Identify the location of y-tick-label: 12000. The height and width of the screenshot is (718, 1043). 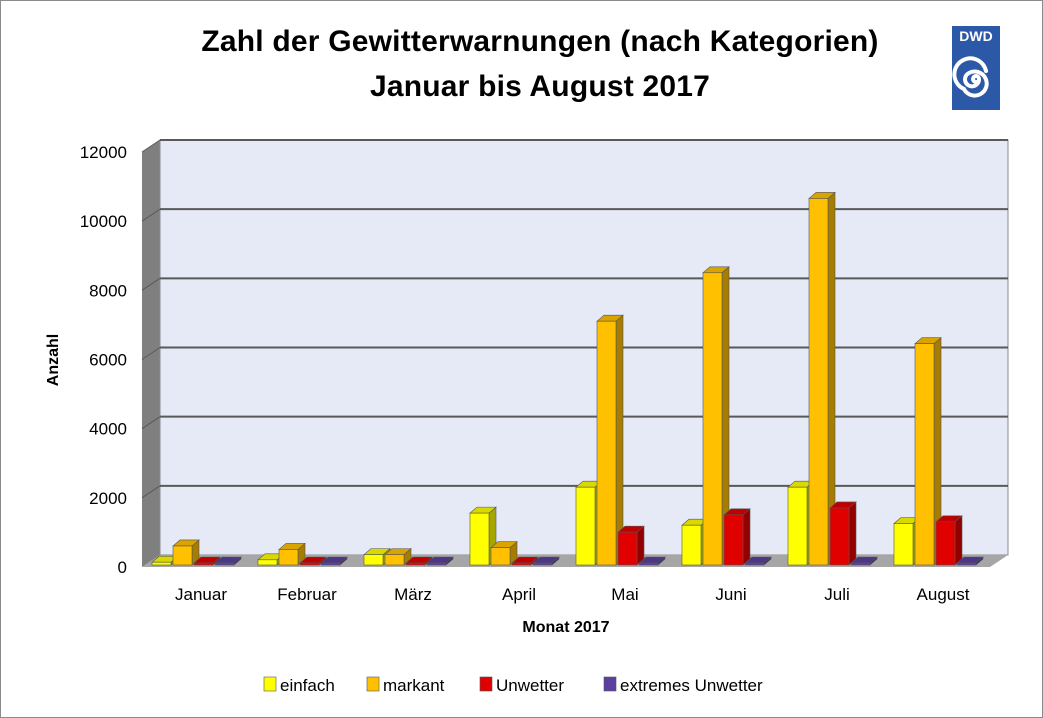
(103, 152).